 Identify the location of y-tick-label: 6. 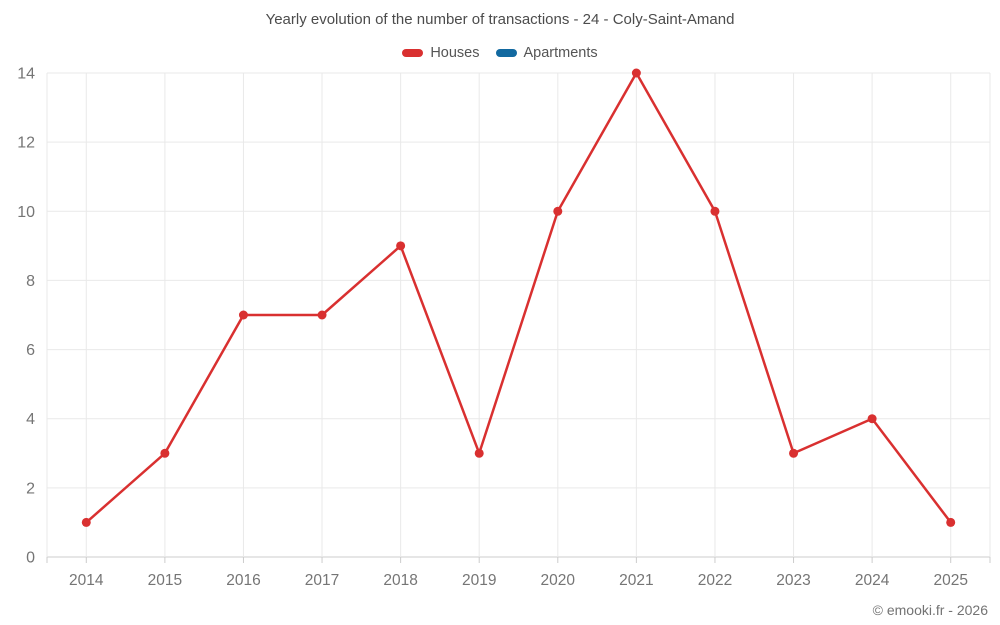
(30, 350).